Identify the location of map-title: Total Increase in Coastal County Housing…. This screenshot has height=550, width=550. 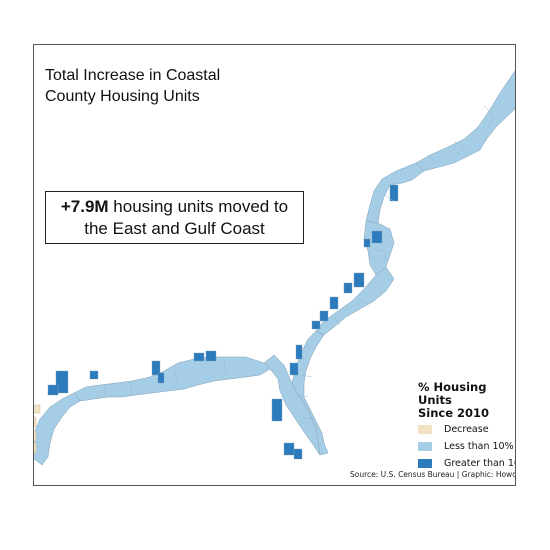
(132, 86).